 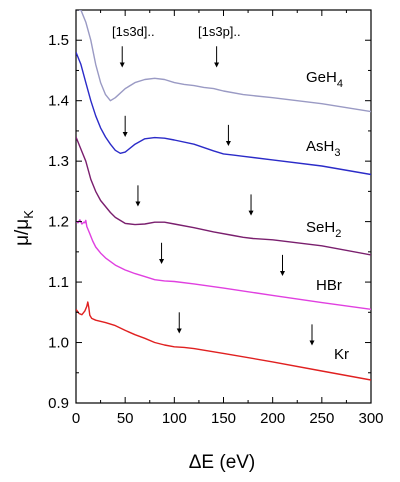 I want to click on series-line-hbr, so click(x=223, y=264).